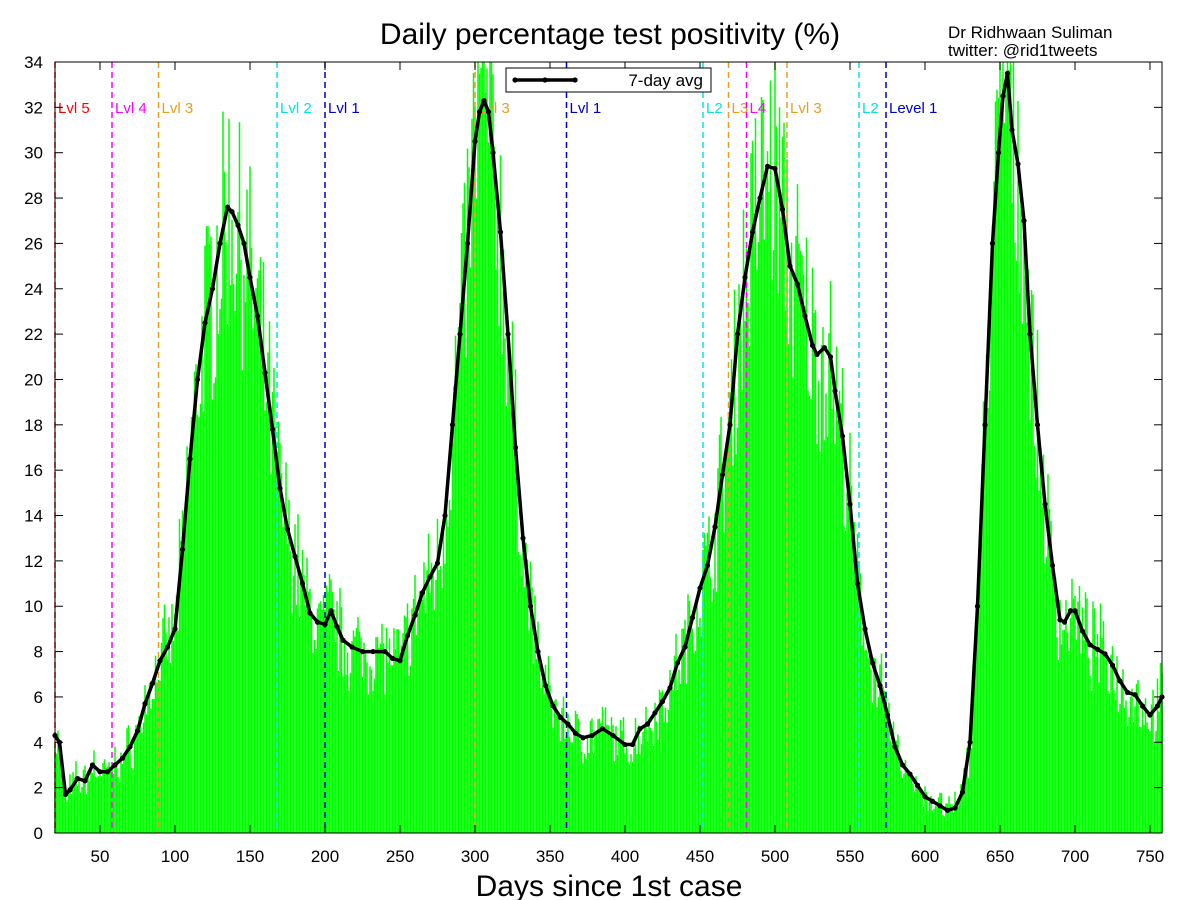 This screenshot has width=1200, height=900. I want to click on x-tick-label: 100, so click(175, 856).